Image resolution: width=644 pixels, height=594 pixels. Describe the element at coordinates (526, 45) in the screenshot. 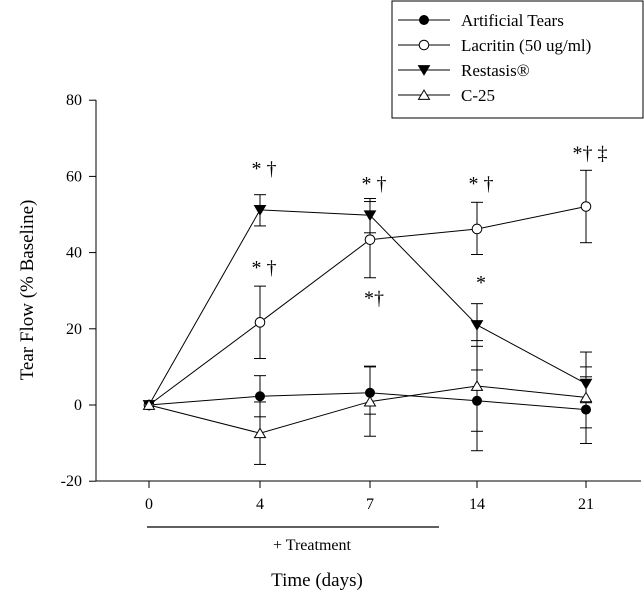

I see `legend-label: Lacritin (50 ug/ml)` at that location.